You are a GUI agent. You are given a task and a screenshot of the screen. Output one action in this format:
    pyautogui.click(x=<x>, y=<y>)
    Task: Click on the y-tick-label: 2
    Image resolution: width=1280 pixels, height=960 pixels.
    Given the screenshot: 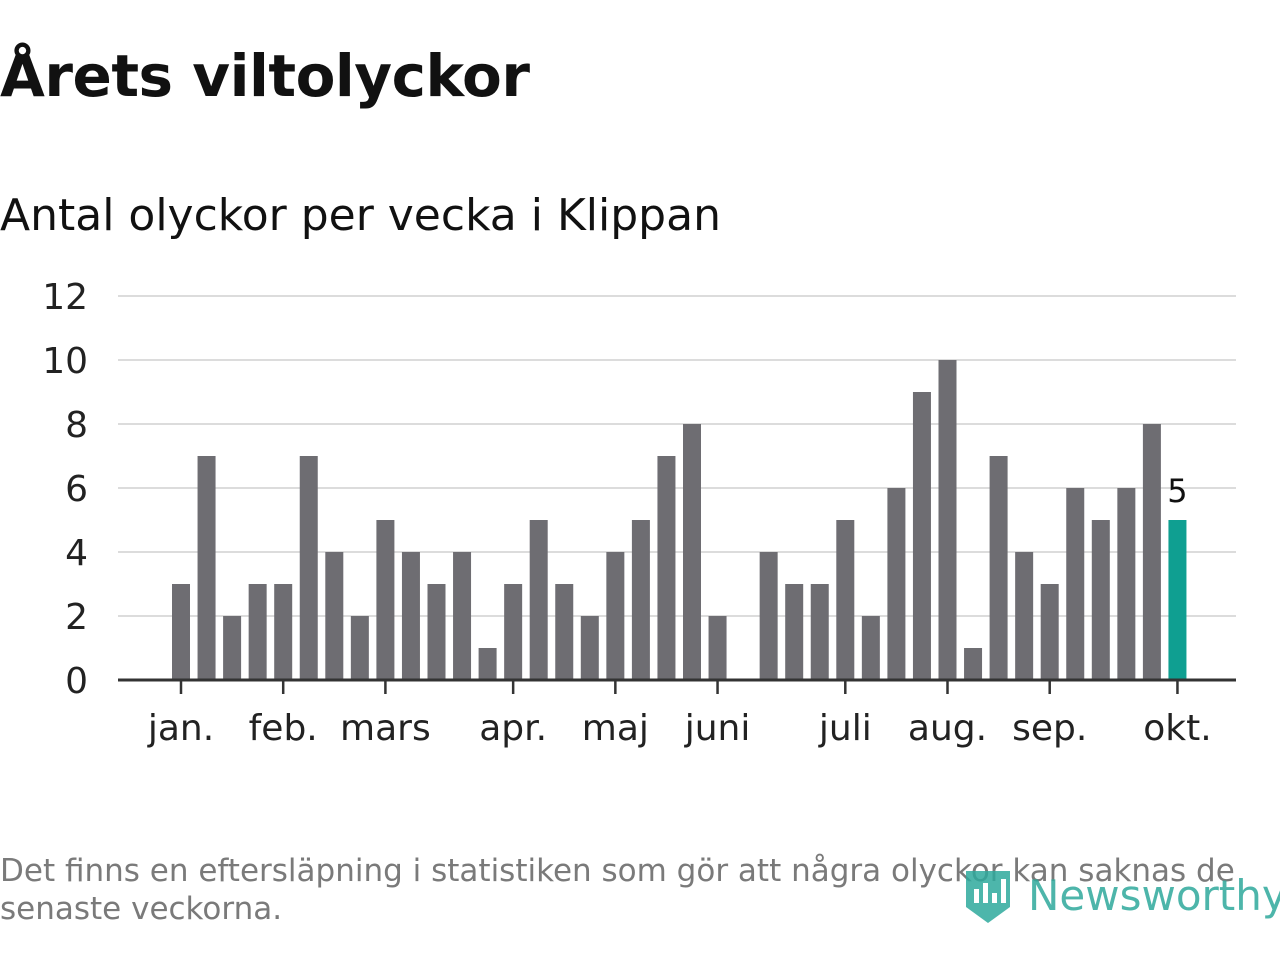 What is the action you would take?
    pyautogui.click(x=76, y=617)
    